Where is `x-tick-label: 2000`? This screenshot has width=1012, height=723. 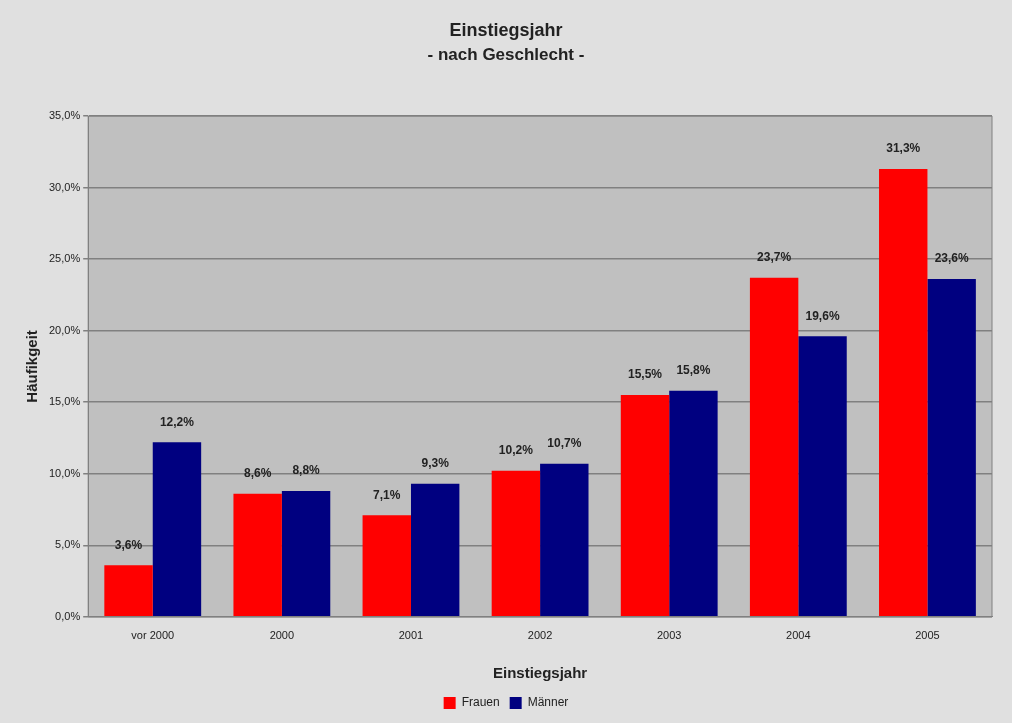 x-tick-label: 2000 is located at coordinates (282, 635).